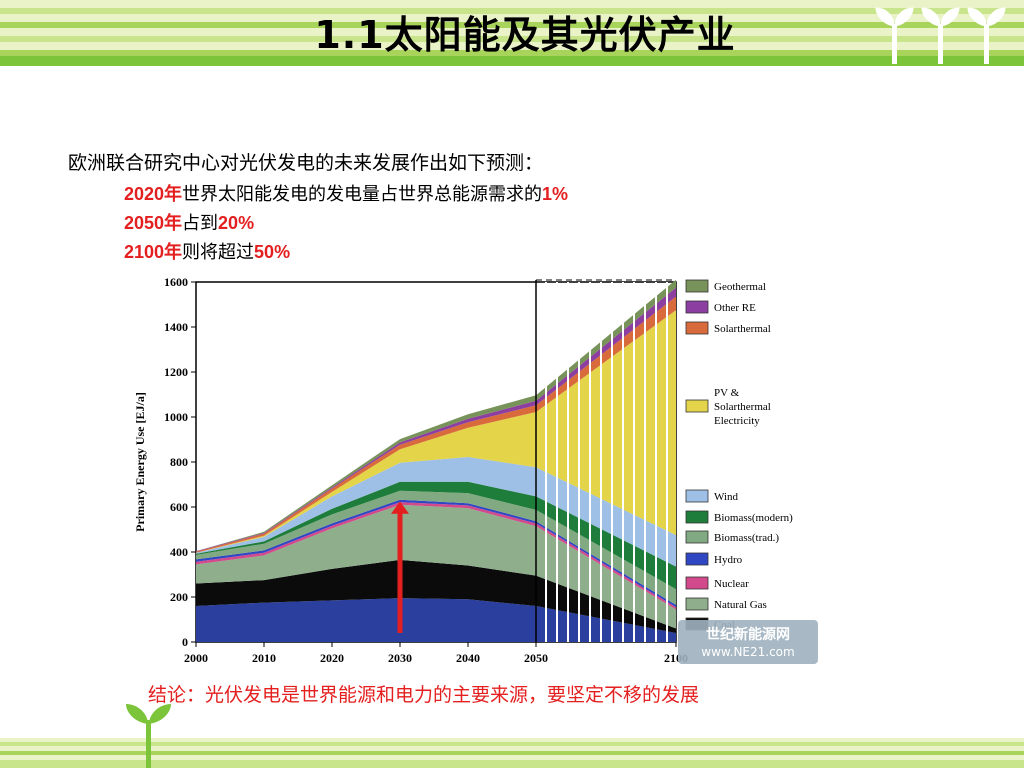 The width and height of the screenshot is (1024, 768). What do you see at coordinates (436, 596) in the screenshot?
I see `area-natural-gas` at bounding box center [436, 596].